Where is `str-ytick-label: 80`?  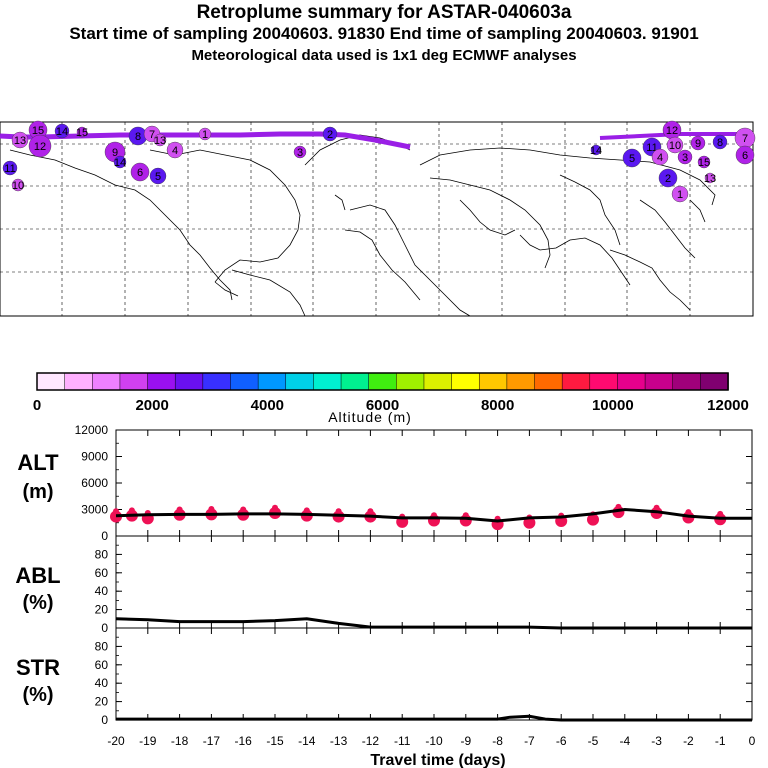 str-ytick-label: 80 is located at coordinates (102, 646).